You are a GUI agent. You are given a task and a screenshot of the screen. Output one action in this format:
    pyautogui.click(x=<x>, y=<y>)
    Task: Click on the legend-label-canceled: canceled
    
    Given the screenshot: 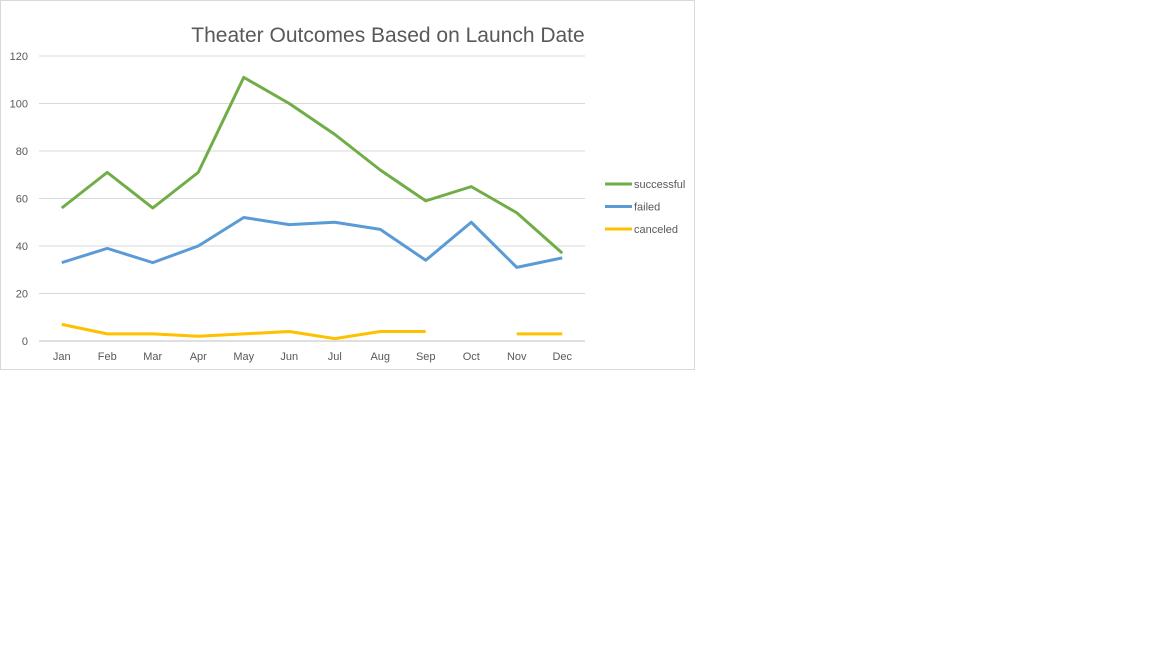 What is the action you would take?
    pyautogui.click(x=656, y=230)
    